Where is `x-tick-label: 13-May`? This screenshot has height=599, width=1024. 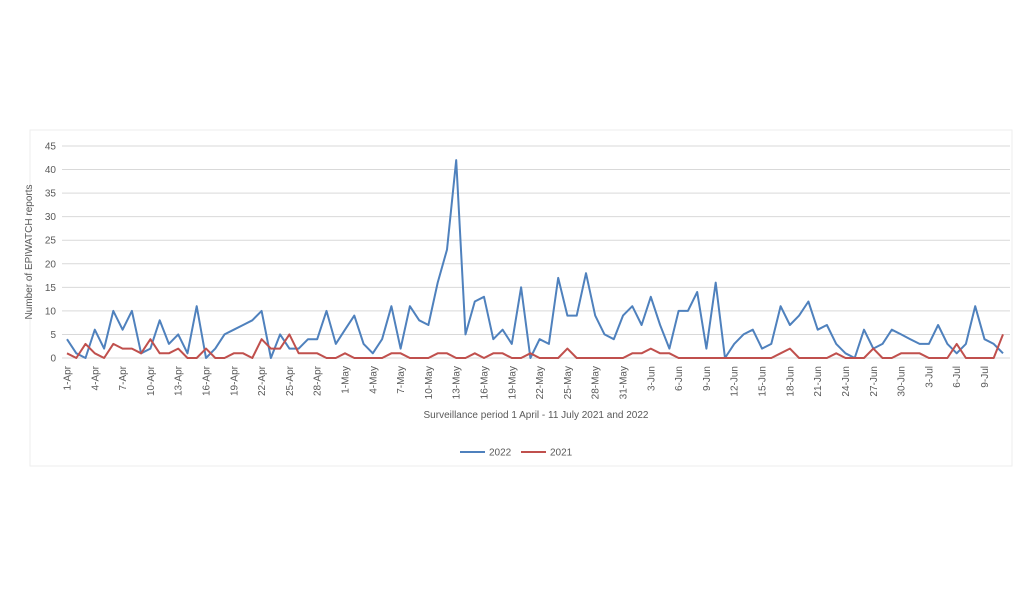
x-tick-label: 13-May is located at coordinates (457, 382).